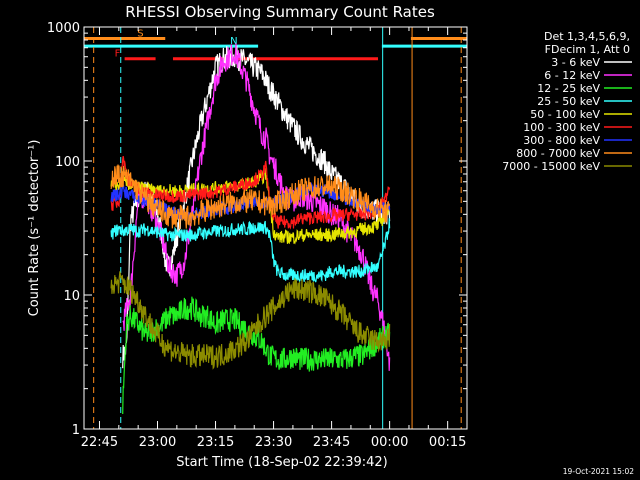 The height and width of the screenshot is (480, 640). I want to click on legend-label: 12 - 25 keV, so click(568, 88).